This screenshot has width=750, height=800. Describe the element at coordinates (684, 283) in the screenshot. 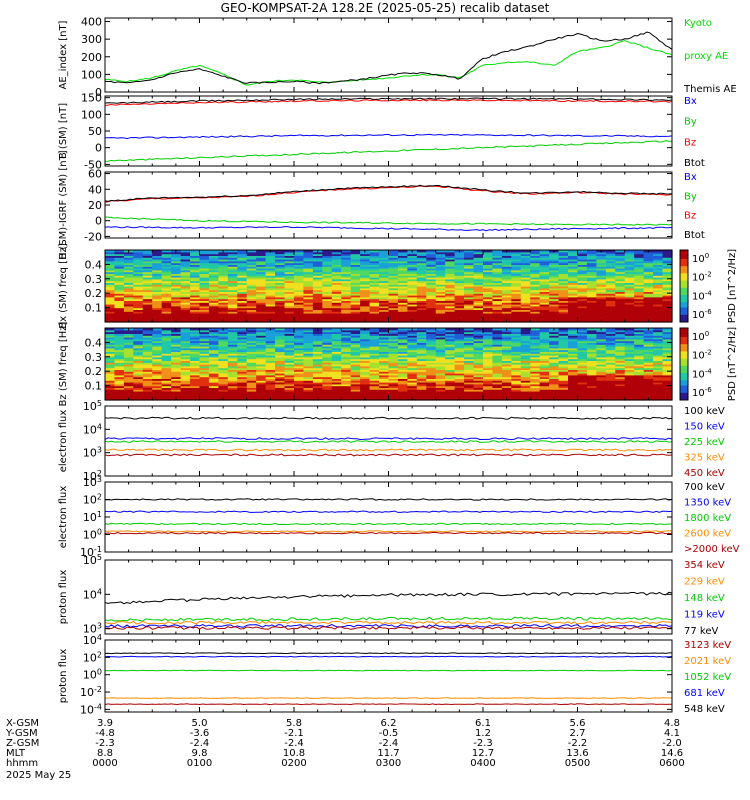

I see `colorbar-segment` at that location.